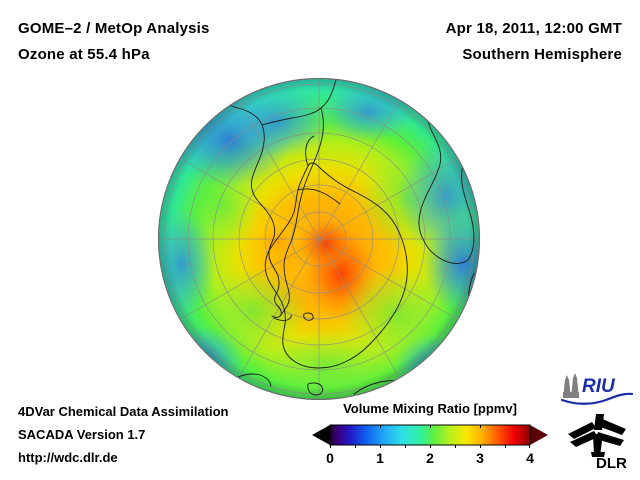 The height and width of the screenshot is (480, 640). Describe the element at coordinates (597, 435) in the screenshot. I see `dlr-eagle-icon` at that location.